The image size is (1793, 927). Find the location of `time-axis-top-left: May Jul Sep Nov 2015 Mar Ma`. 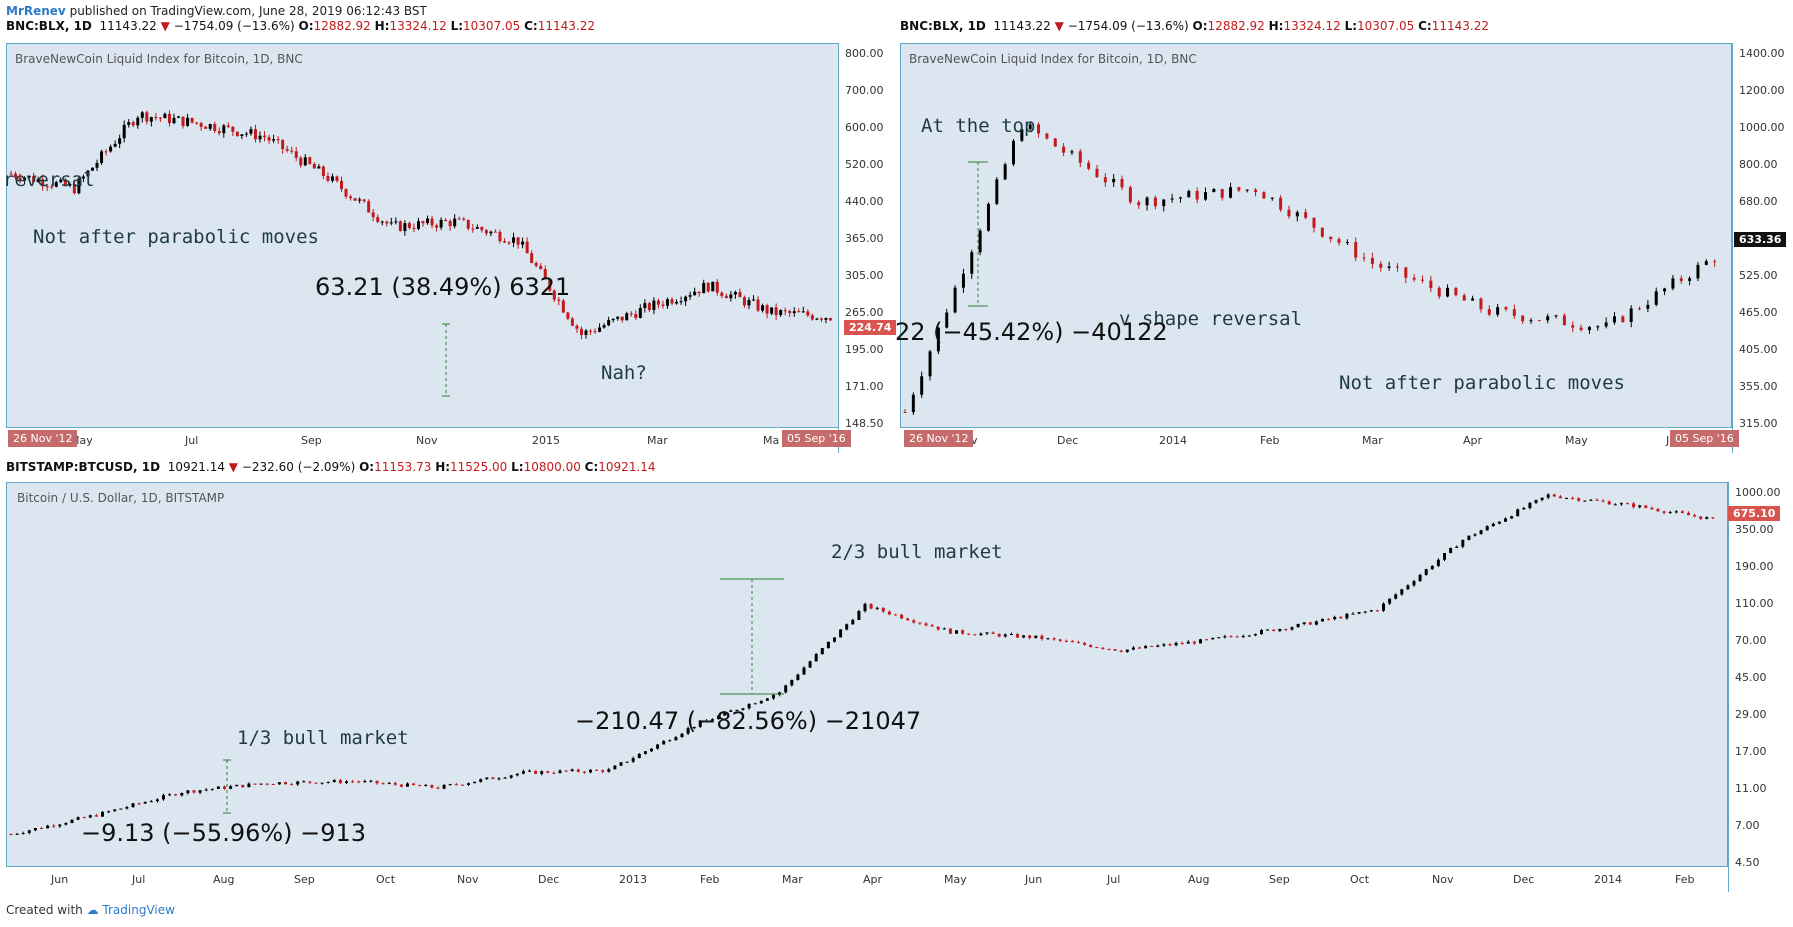

time-axis-top-left: May Jul Sep Nov 2015 Mar Ma is located at coordinates (422, 440).